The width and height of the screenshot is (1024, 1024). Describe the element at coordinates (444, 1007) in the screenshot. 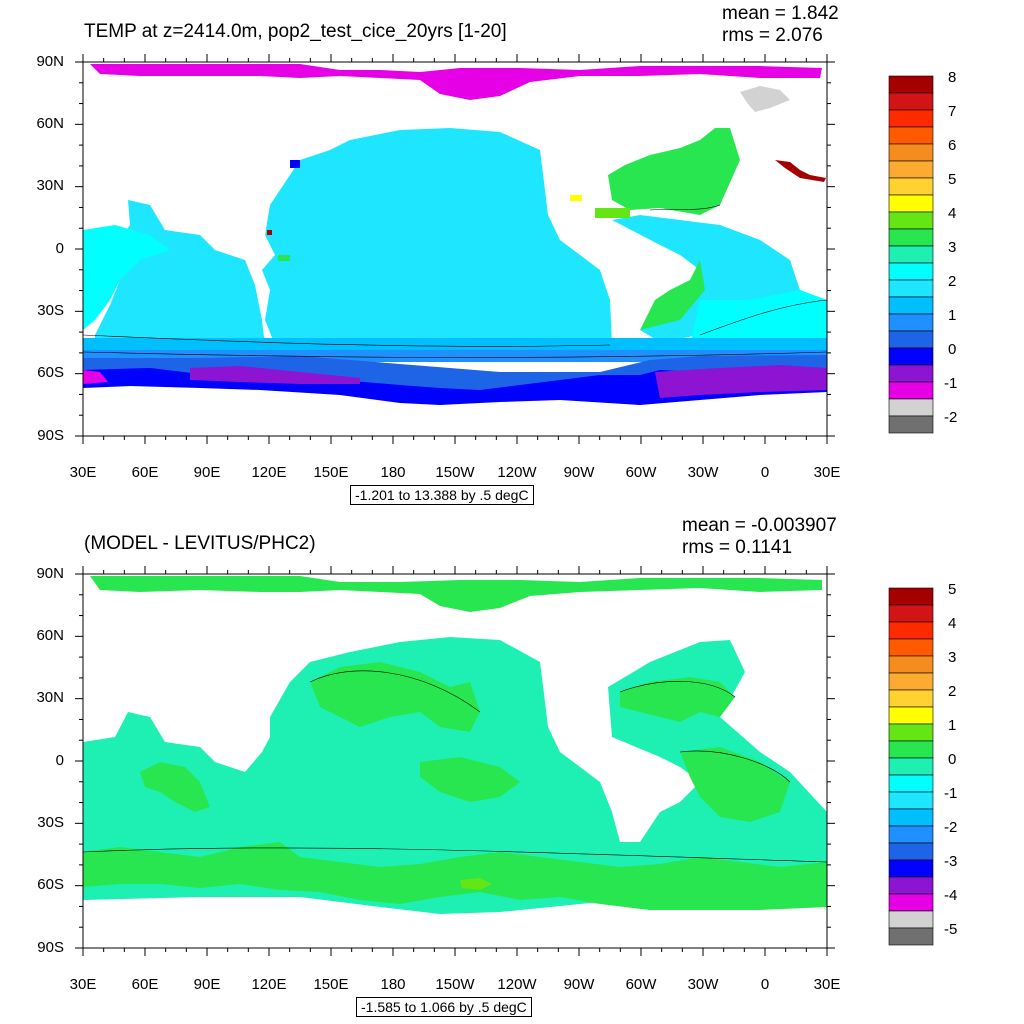

I see `contour-info-box: -1.585 to 1.066 by .5 degC` at that location.